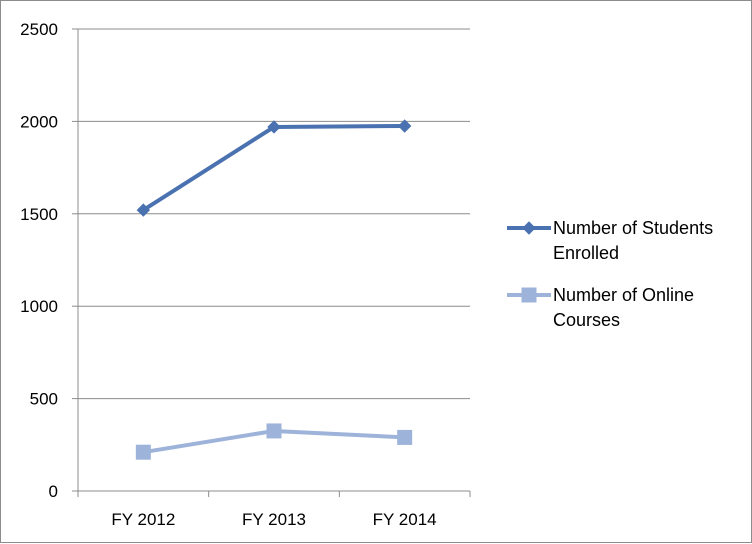  I want to click on y-tick-label: 2500, so click(39, 29).